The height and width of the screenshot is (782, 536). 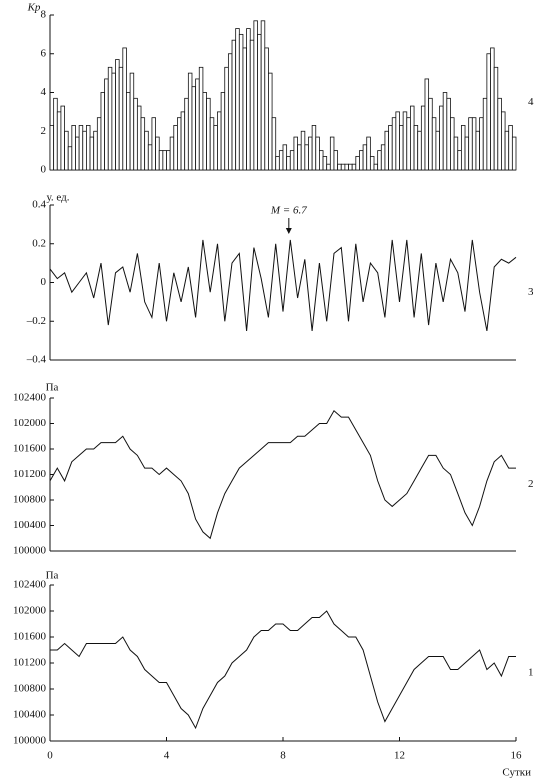 What do you see at coordinates (52, 576) in the screenshot?
I see `y-axis-label: Па` at bounding box center [52, 576].